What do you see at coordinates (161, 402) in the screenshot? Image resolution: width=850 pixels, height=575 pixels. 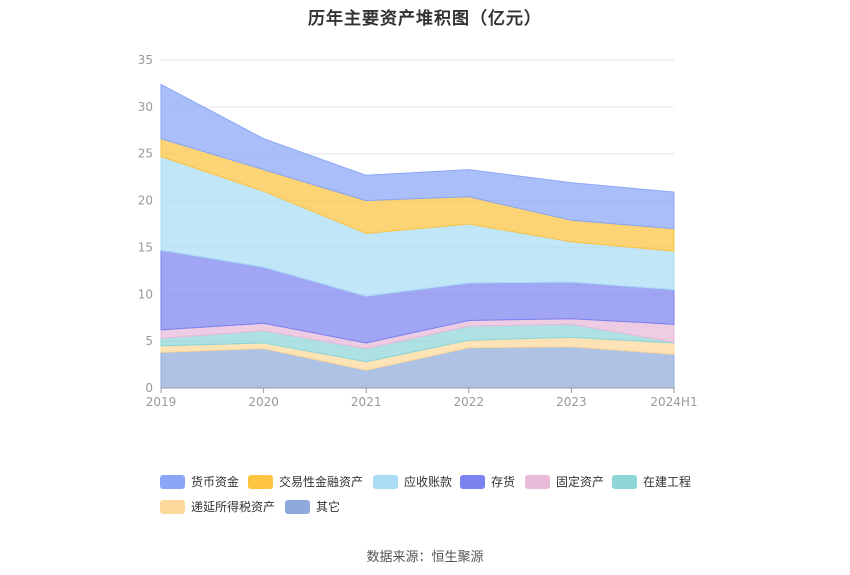 I see `x-tick-label: 2019` at bounding box center [161, 402].